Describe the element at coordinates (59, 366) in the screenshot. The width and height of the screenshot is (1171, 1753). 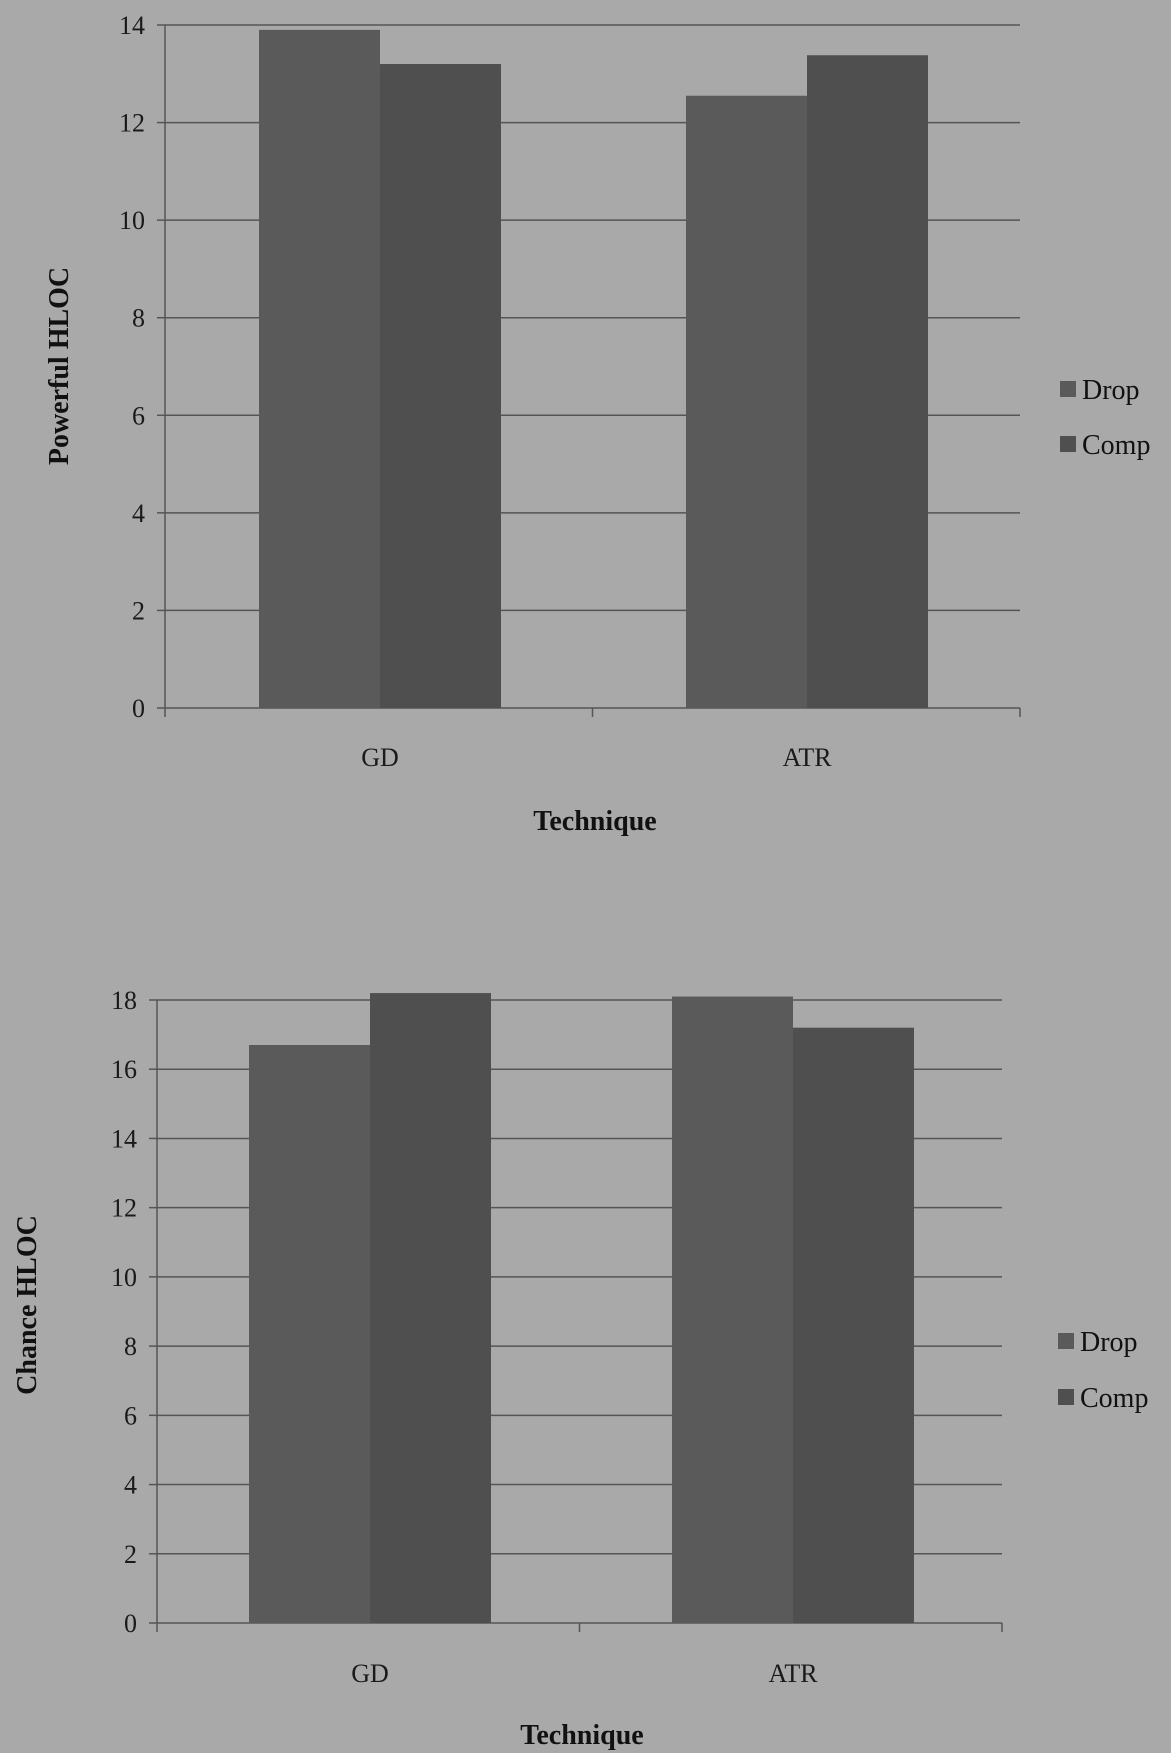
I see `y-axis-title: Powerful HLOC` at that location.